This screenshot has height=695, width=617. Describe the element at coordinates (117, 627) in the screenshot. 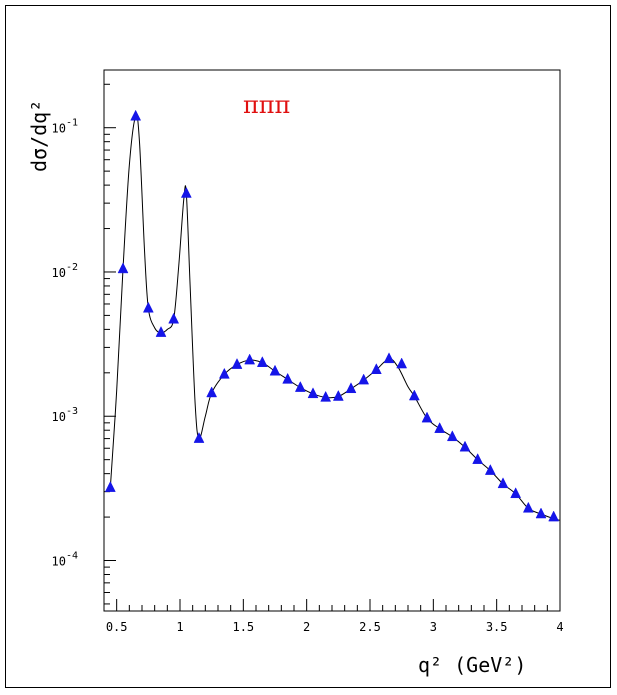

I see `x-tick-label: 0.5` at that location.